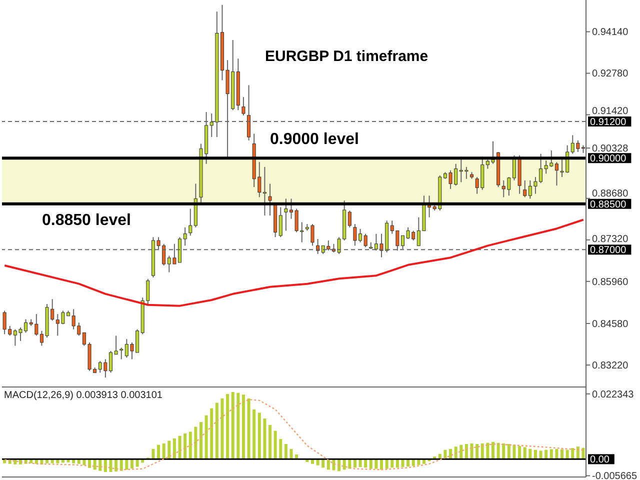  What do you see at coordinates (610, 149) in the screenshot?
I see `y-tick-label: 0.90328` at bounding box center [610, 149].